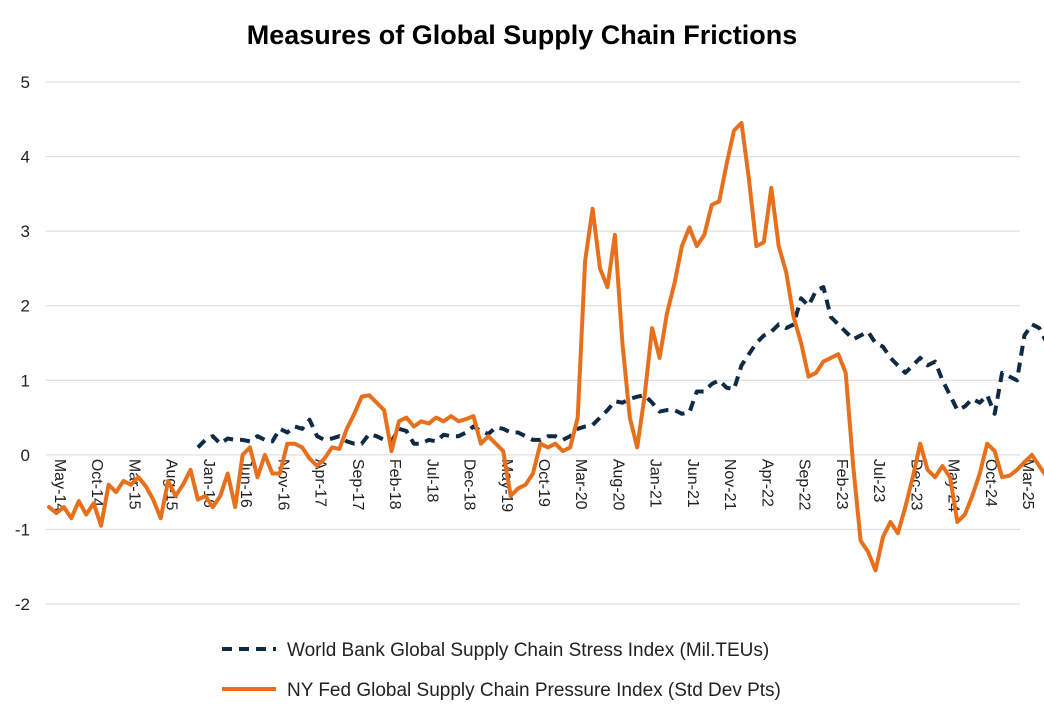  What do you see at coordinates (96, 483) in the screenshot?
I see `x-tick-label: Oct-14` at bounding box center [96, 483].